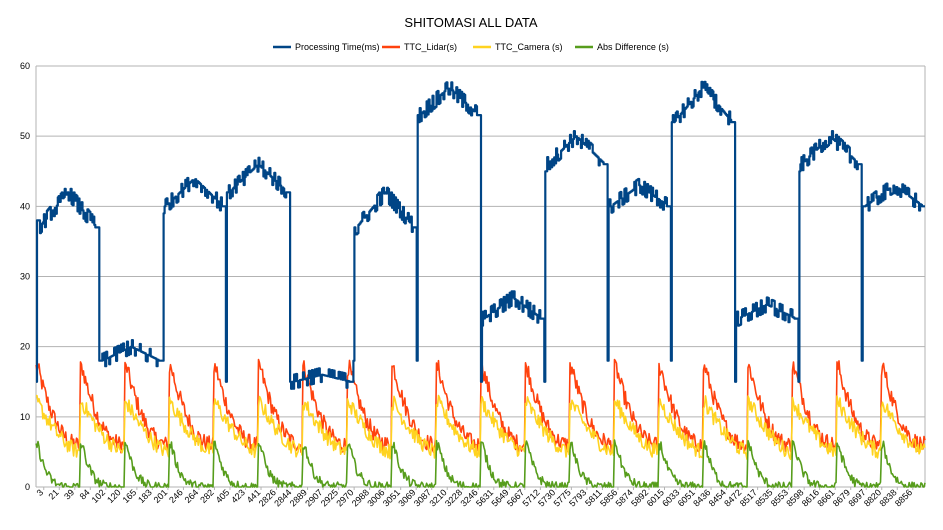 The width and height of the screenshot is (943, 530). I want to click on x-tick-label: 120, so click(114, 496).